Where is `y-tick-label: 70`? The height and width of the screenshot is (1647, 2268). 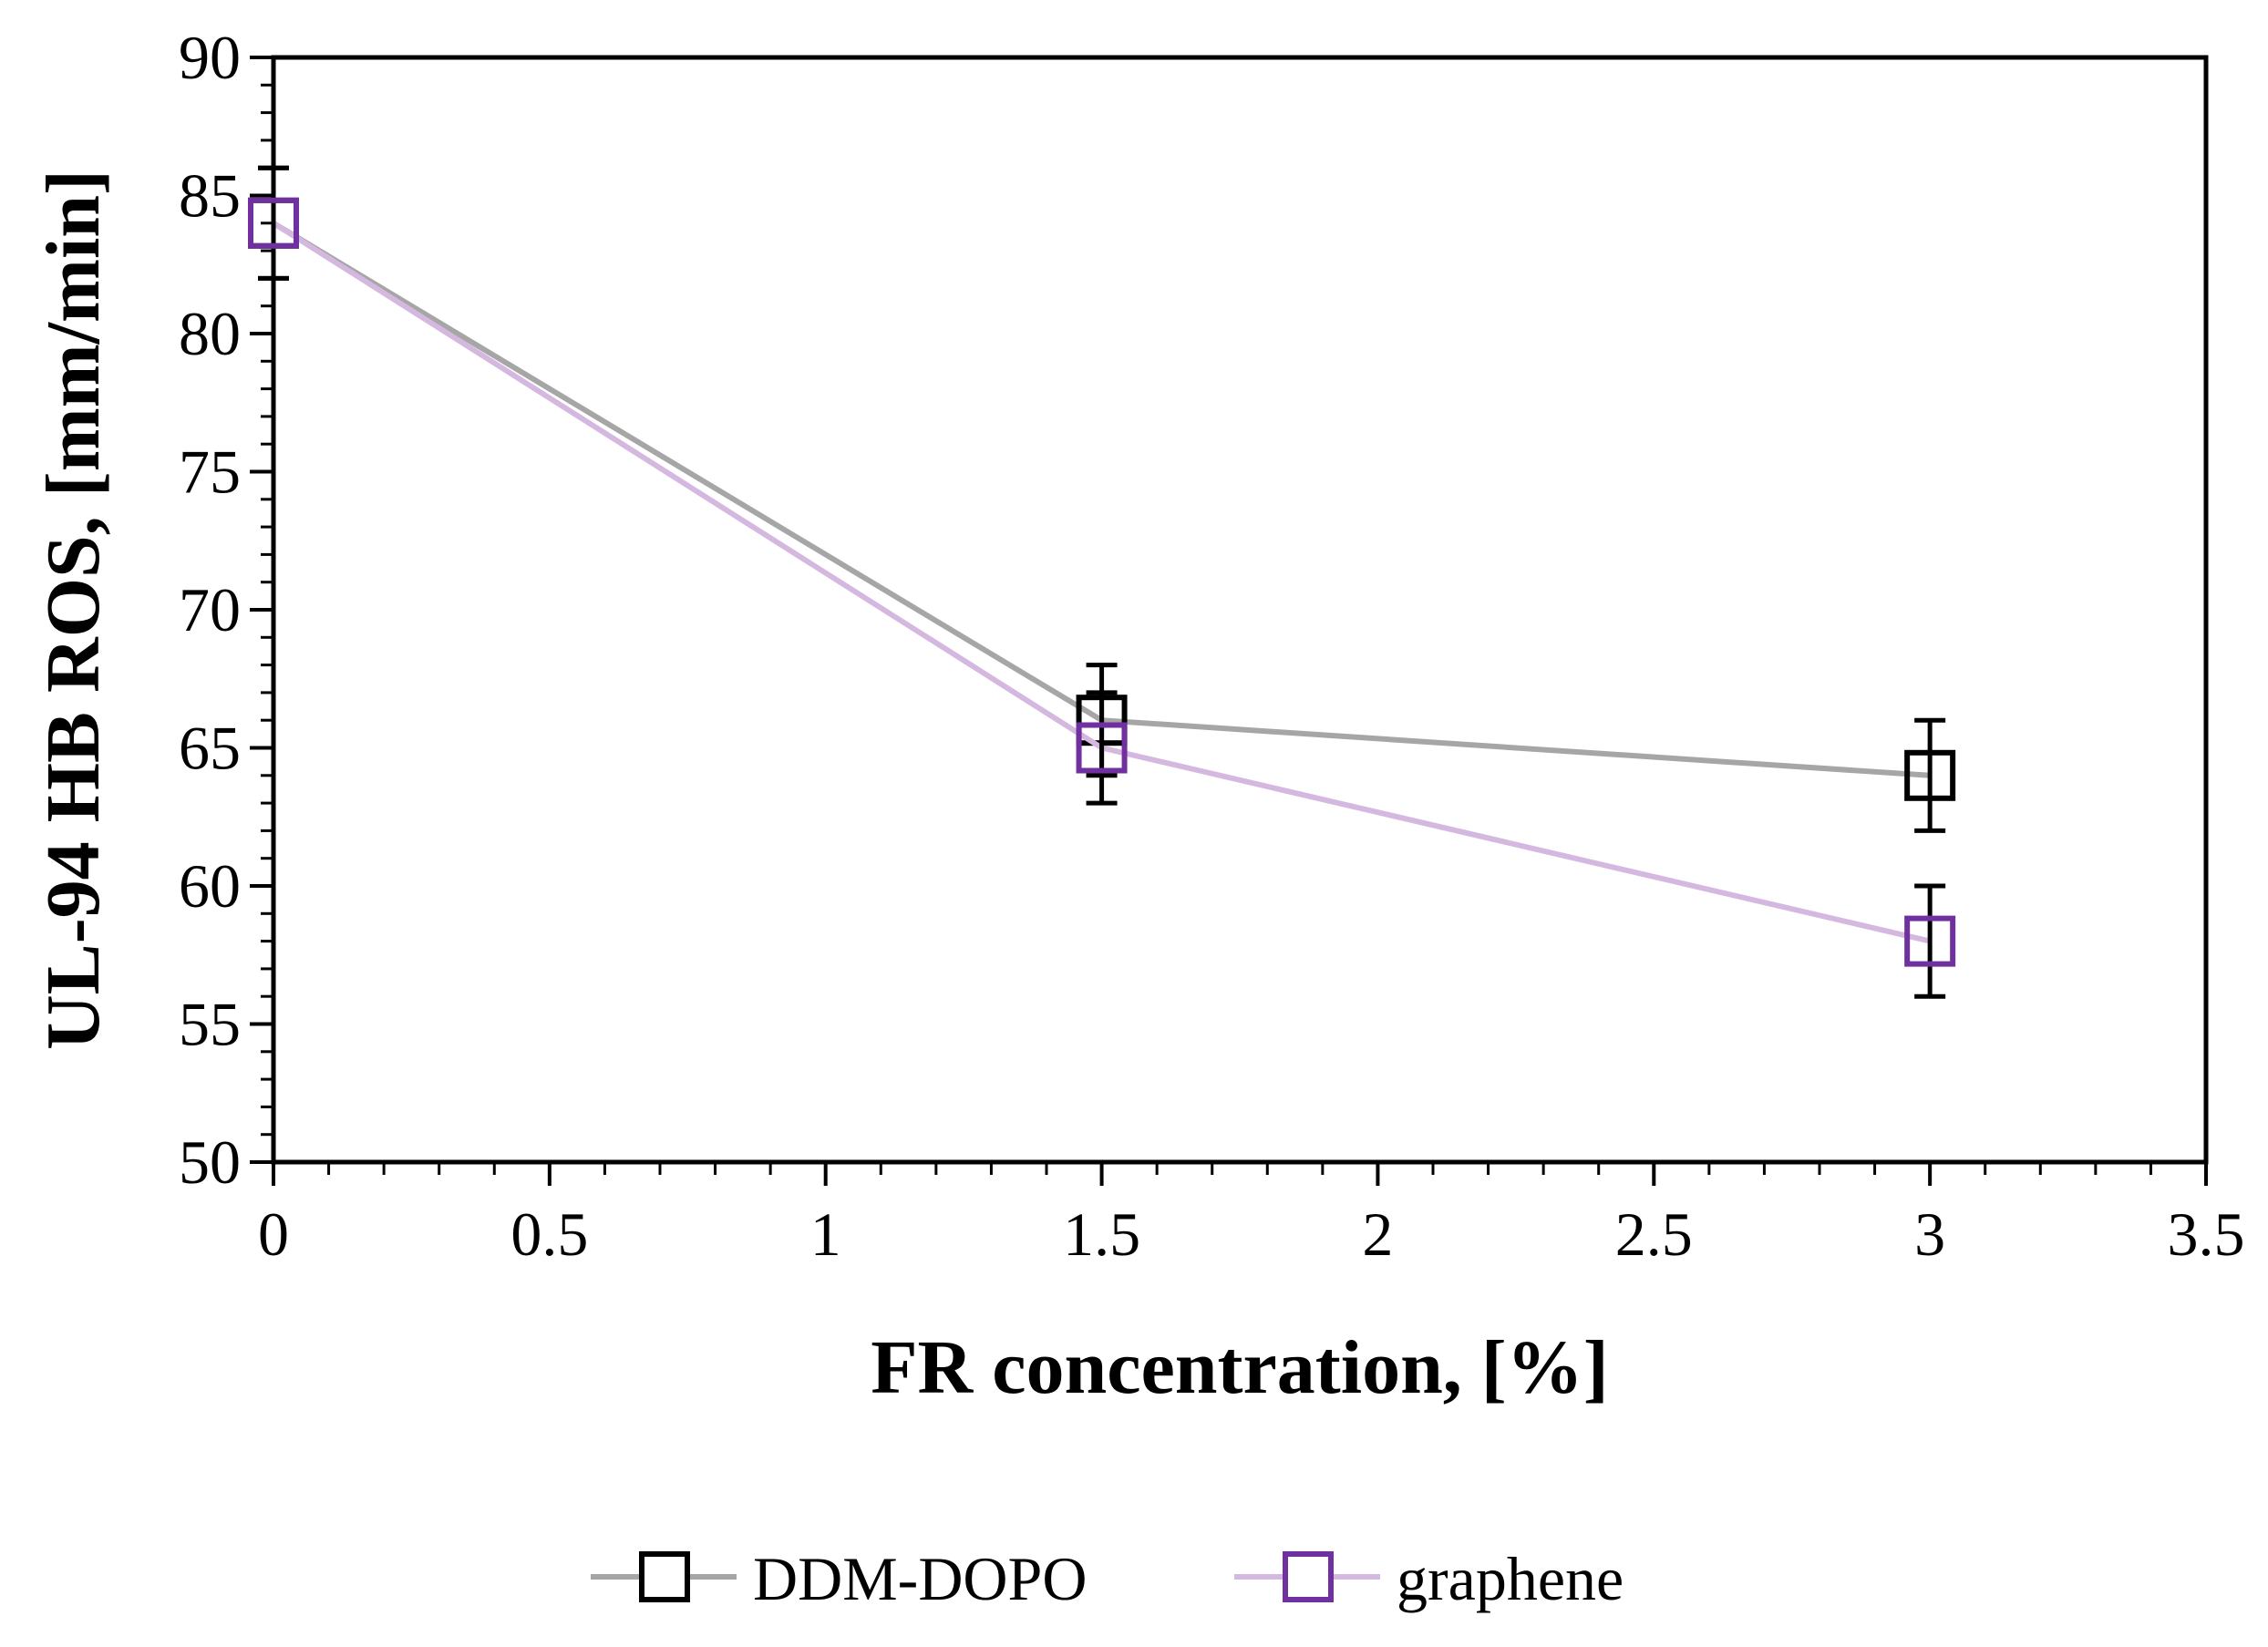 y-tick-label: 70 is located at coordinates (210, 609).